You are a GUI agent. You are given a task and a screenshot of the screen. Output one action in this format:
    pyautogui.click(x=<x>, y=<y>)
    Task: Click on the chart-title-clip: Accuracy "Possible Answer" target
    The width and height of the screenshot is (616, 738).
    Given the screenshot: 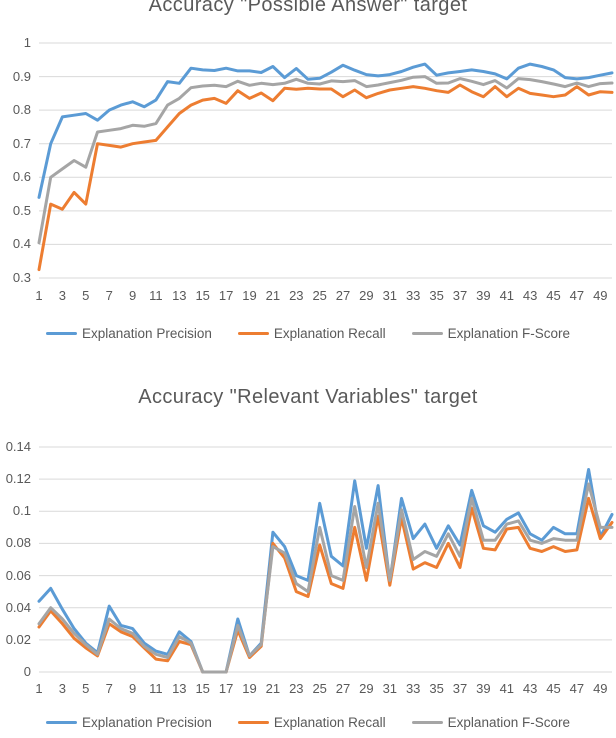 What is the action you would take?
    pyautogui.click(x=308, y=11)
    